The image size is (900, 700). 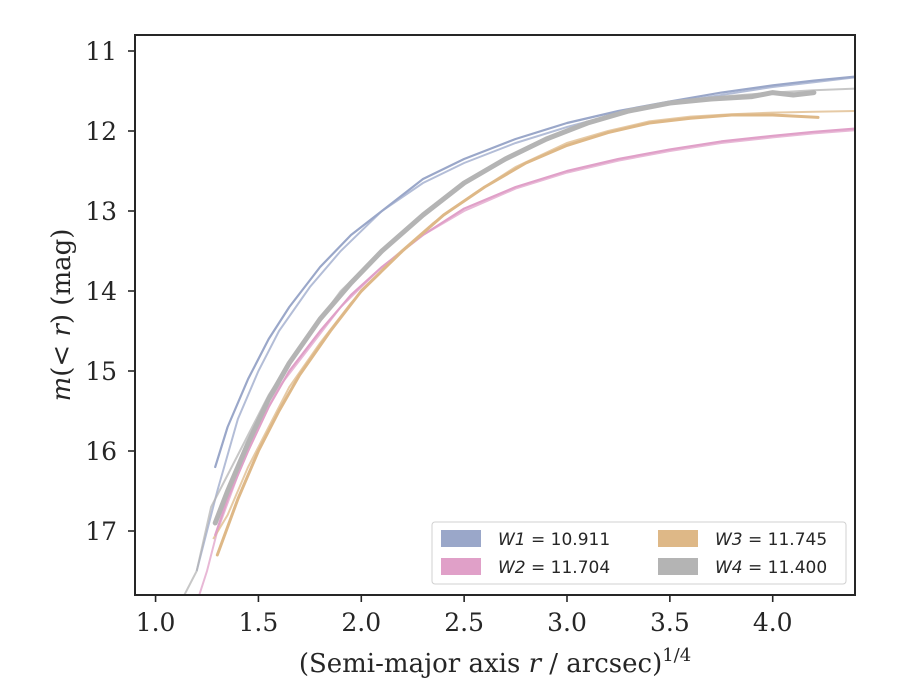 What do you see at coordinates (670, 622) in the screenshot?
I see `x-tick-label: 3.5` at bounding box center [670, 622].